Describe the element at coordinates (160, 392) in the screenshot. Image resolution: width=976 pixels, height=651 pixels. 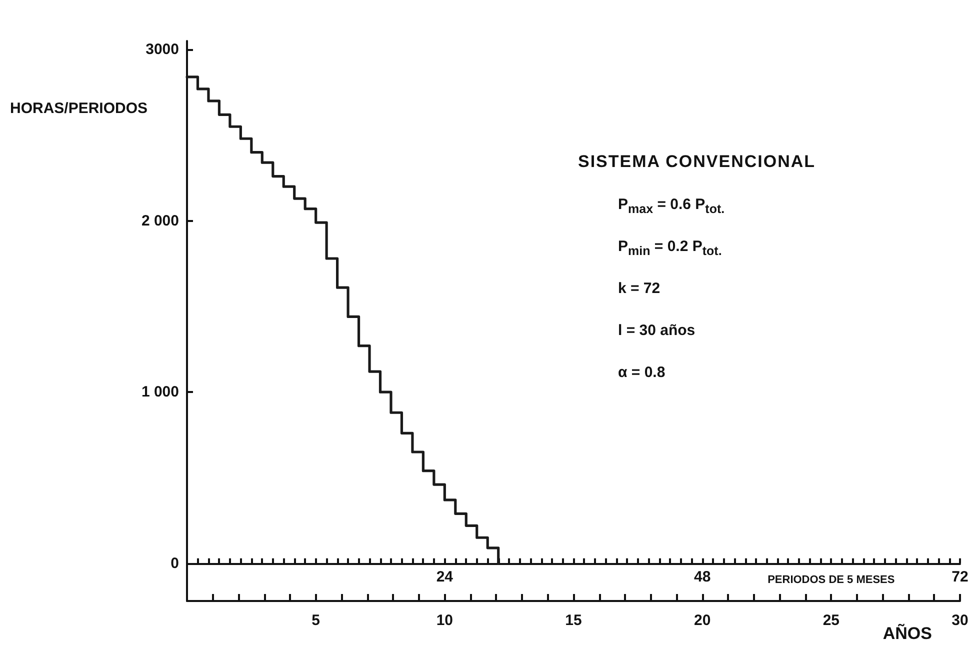
I see `y-tick-label: 1 000` at that location.